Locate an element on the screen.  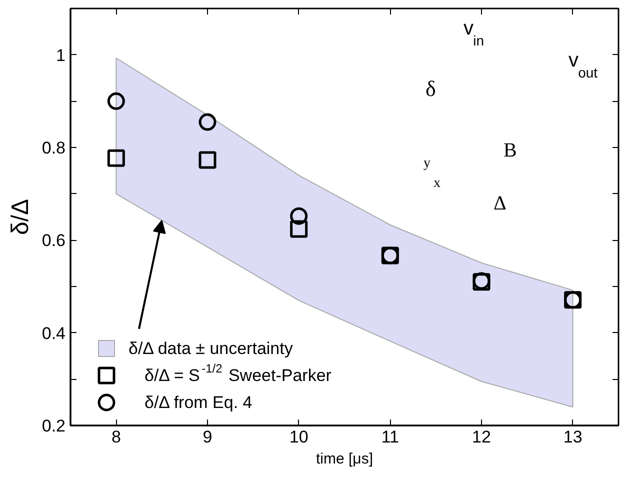
x-tick-label: 8 is located at coordinates (116, 437).